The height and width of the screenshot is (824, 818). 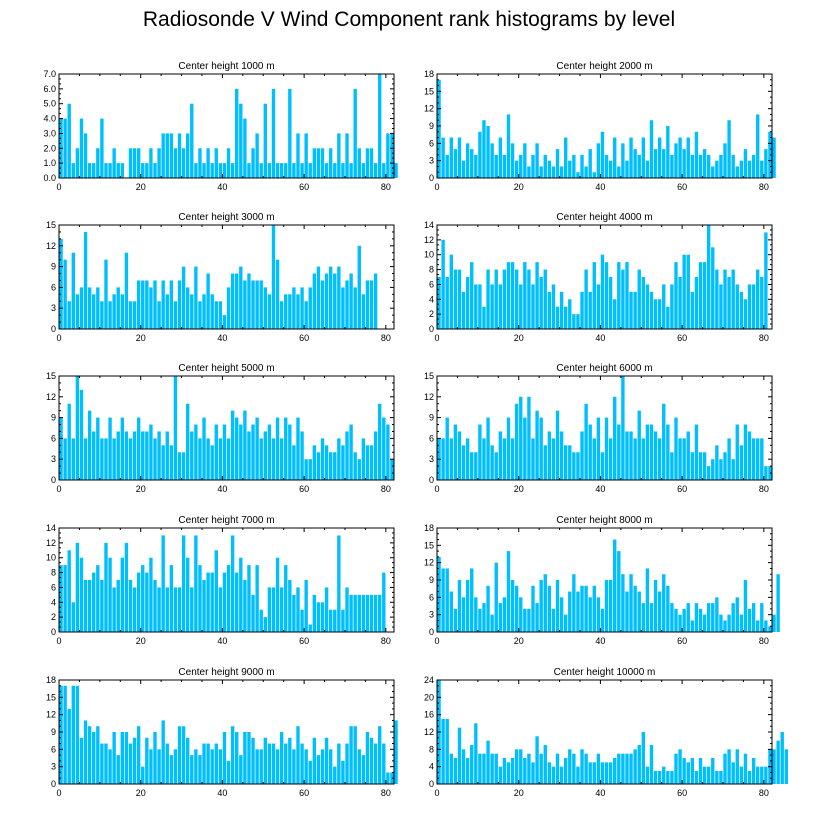 I want to click on panel-title: Center height 1000 m, so click(x=226, y=66).